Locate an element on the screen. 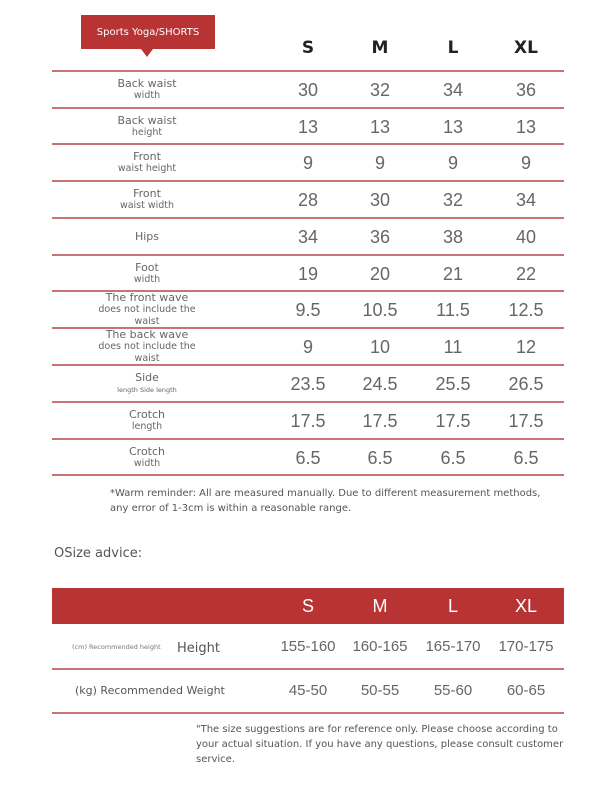  value-m: 10 is located at coordinates (380, 347).